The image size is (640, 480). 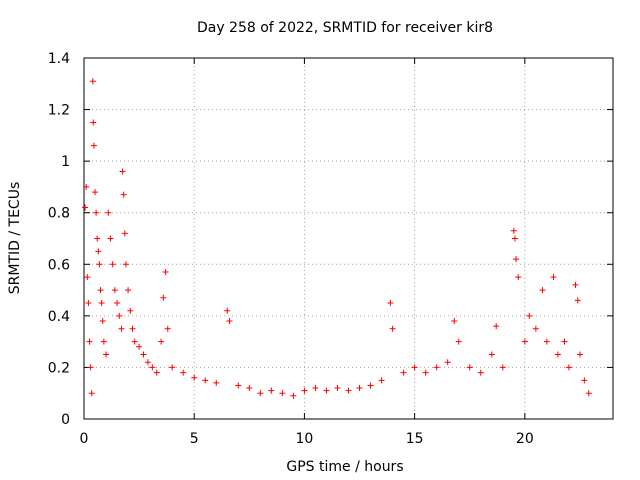 What do you see at coordinates (59, 111) in the screenshot?
I see `y-tick-label: 1.2` at bounding box center [59, 111].